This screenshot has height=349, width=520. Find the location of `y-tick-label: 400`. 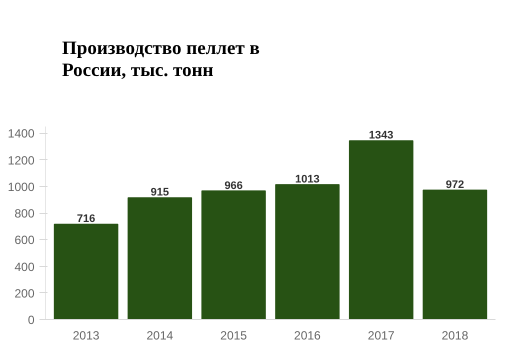

y-tick-label: 400 is located at coordinates (24, 267).